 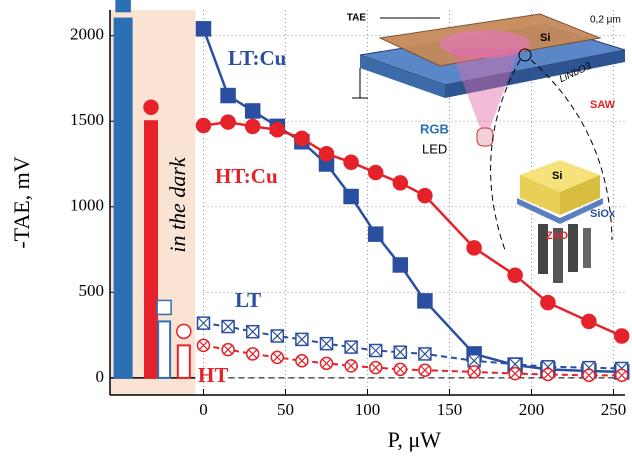 I want to click on si-top, so click(x=560, y=176).